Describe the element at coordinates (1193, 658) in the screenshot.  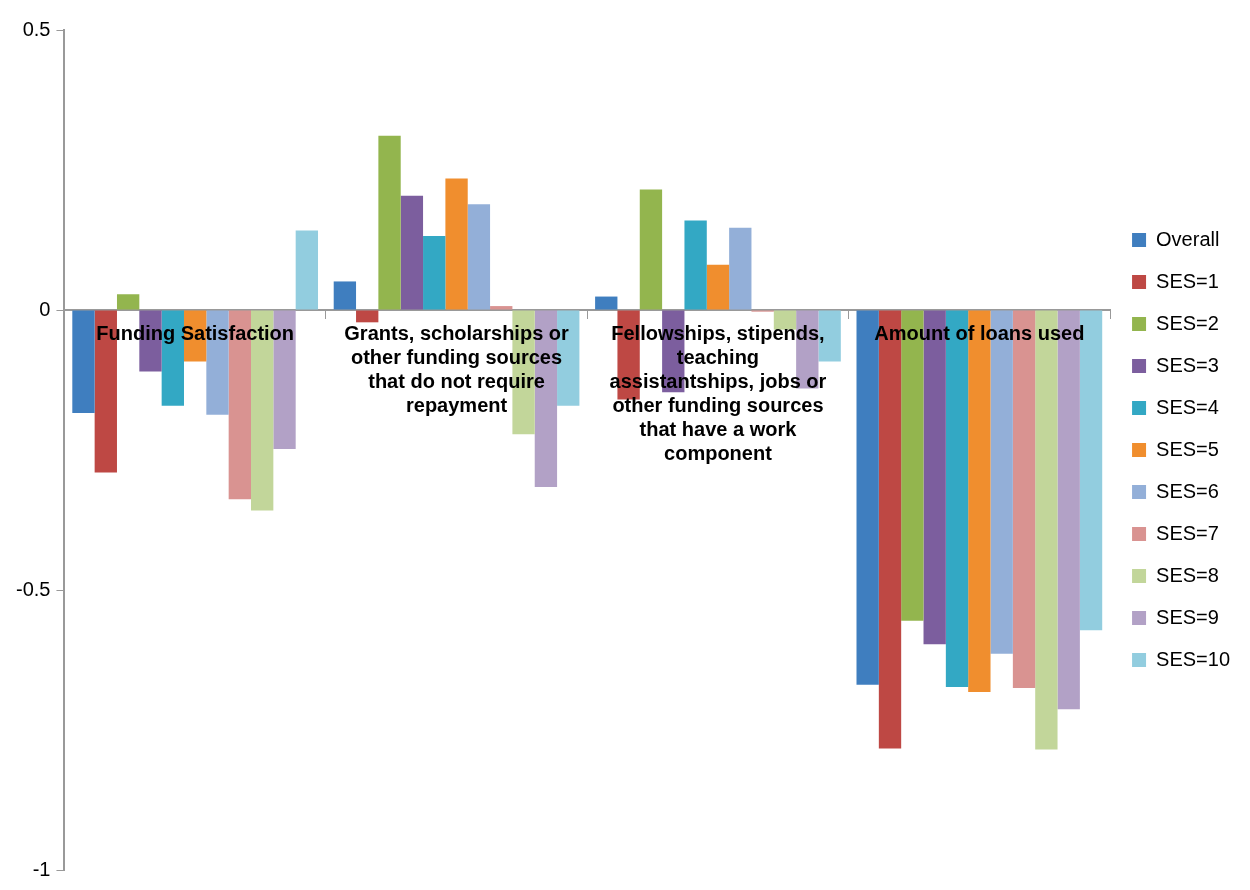
I see `legend-label: SES=10` at that location.